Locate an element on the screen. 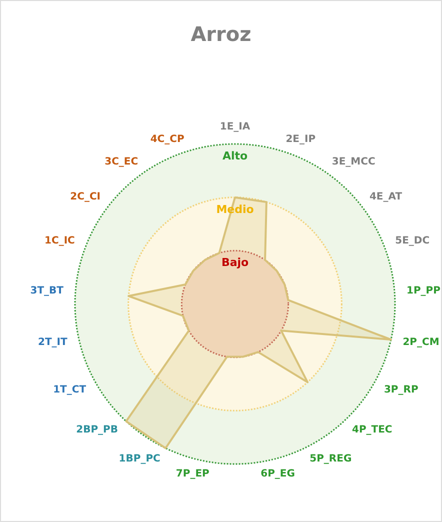  spoke-label: 2BP_PB is located at coordinates (97, 430).